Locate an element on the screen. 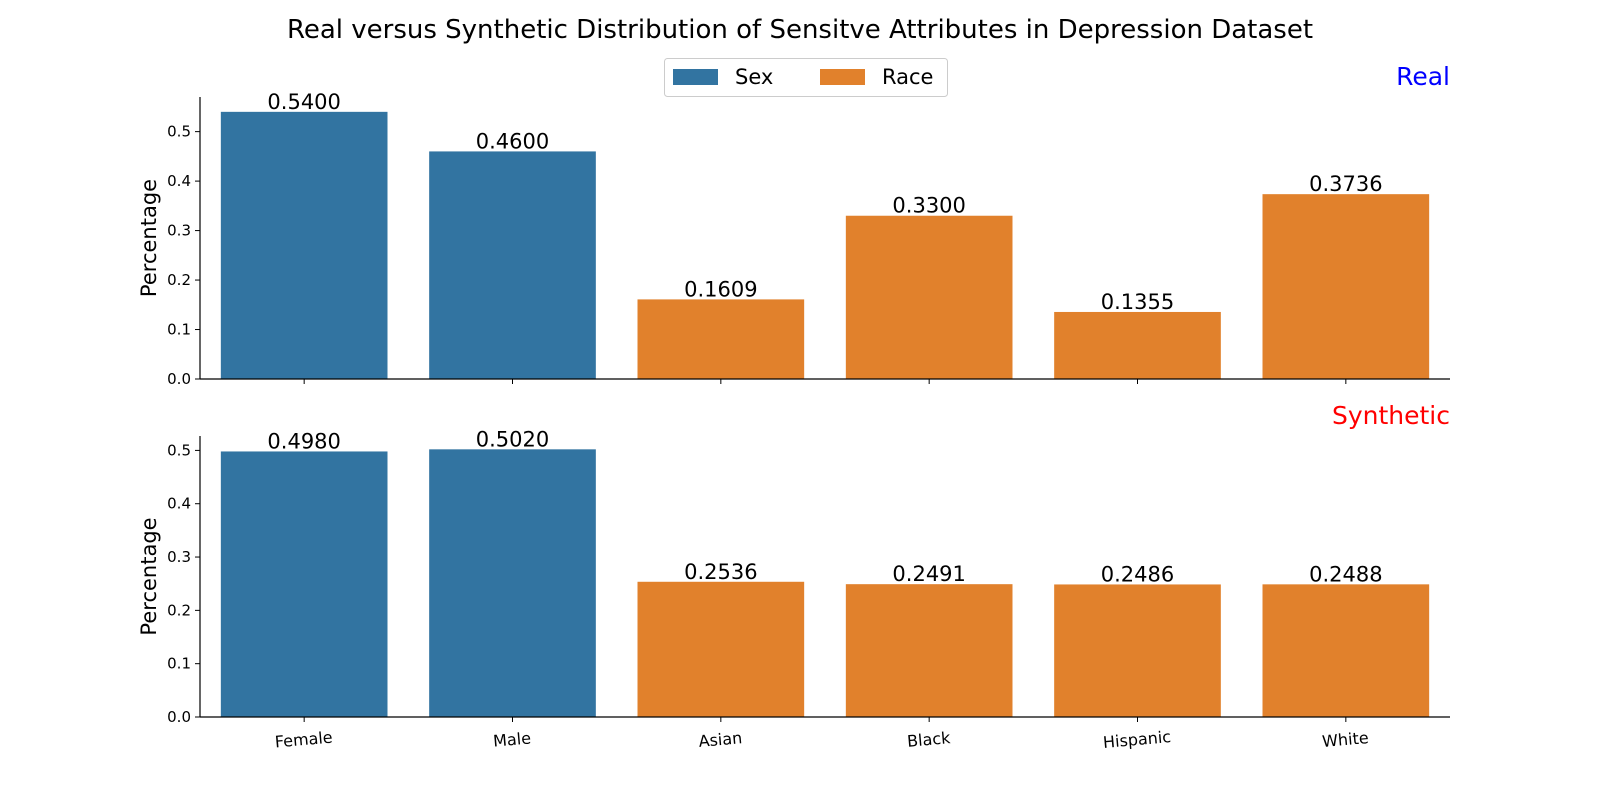 This screenshot has height=800, width=1600. bar-value-label: 0.3300 is located at coordinates (928, 206).